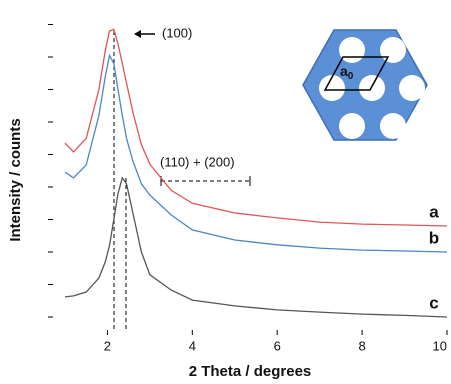 This screenshot has width=451, height=384. Describe the element at coordinates (361, 345) in the screenshot. I see `x-tick-label: 8` at that location.